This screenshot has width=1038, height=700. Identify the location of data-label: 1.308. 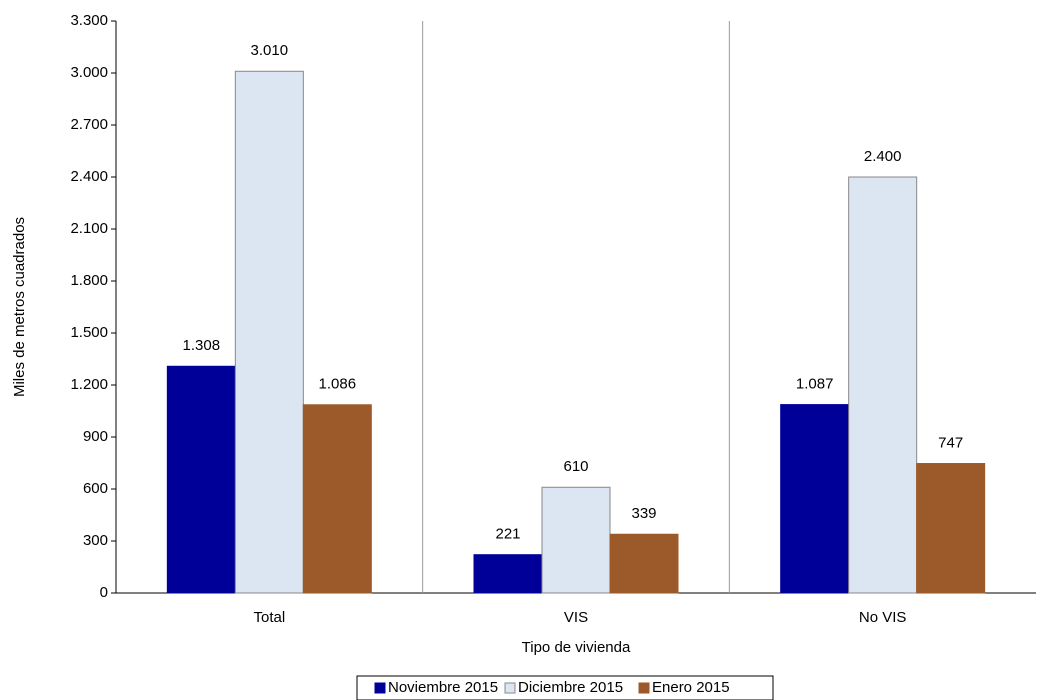
(202, 345).